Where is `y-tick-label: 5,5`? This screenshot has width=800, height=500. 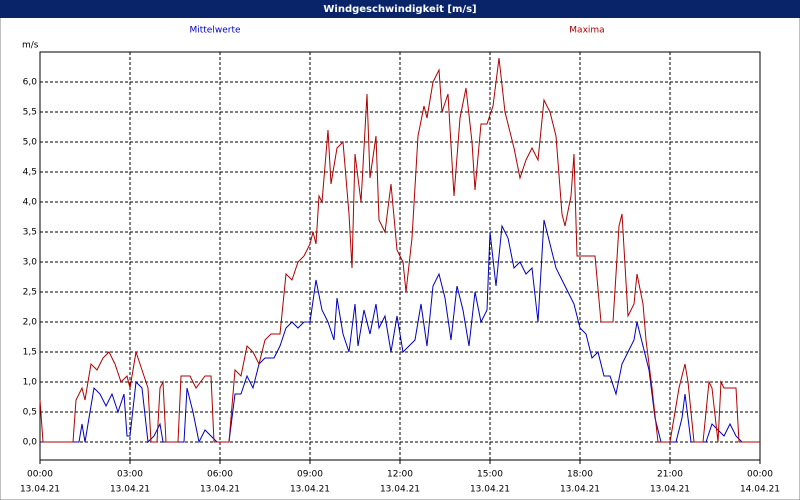
y-tick-label: 5,5 is located at coordinates (30, 113).